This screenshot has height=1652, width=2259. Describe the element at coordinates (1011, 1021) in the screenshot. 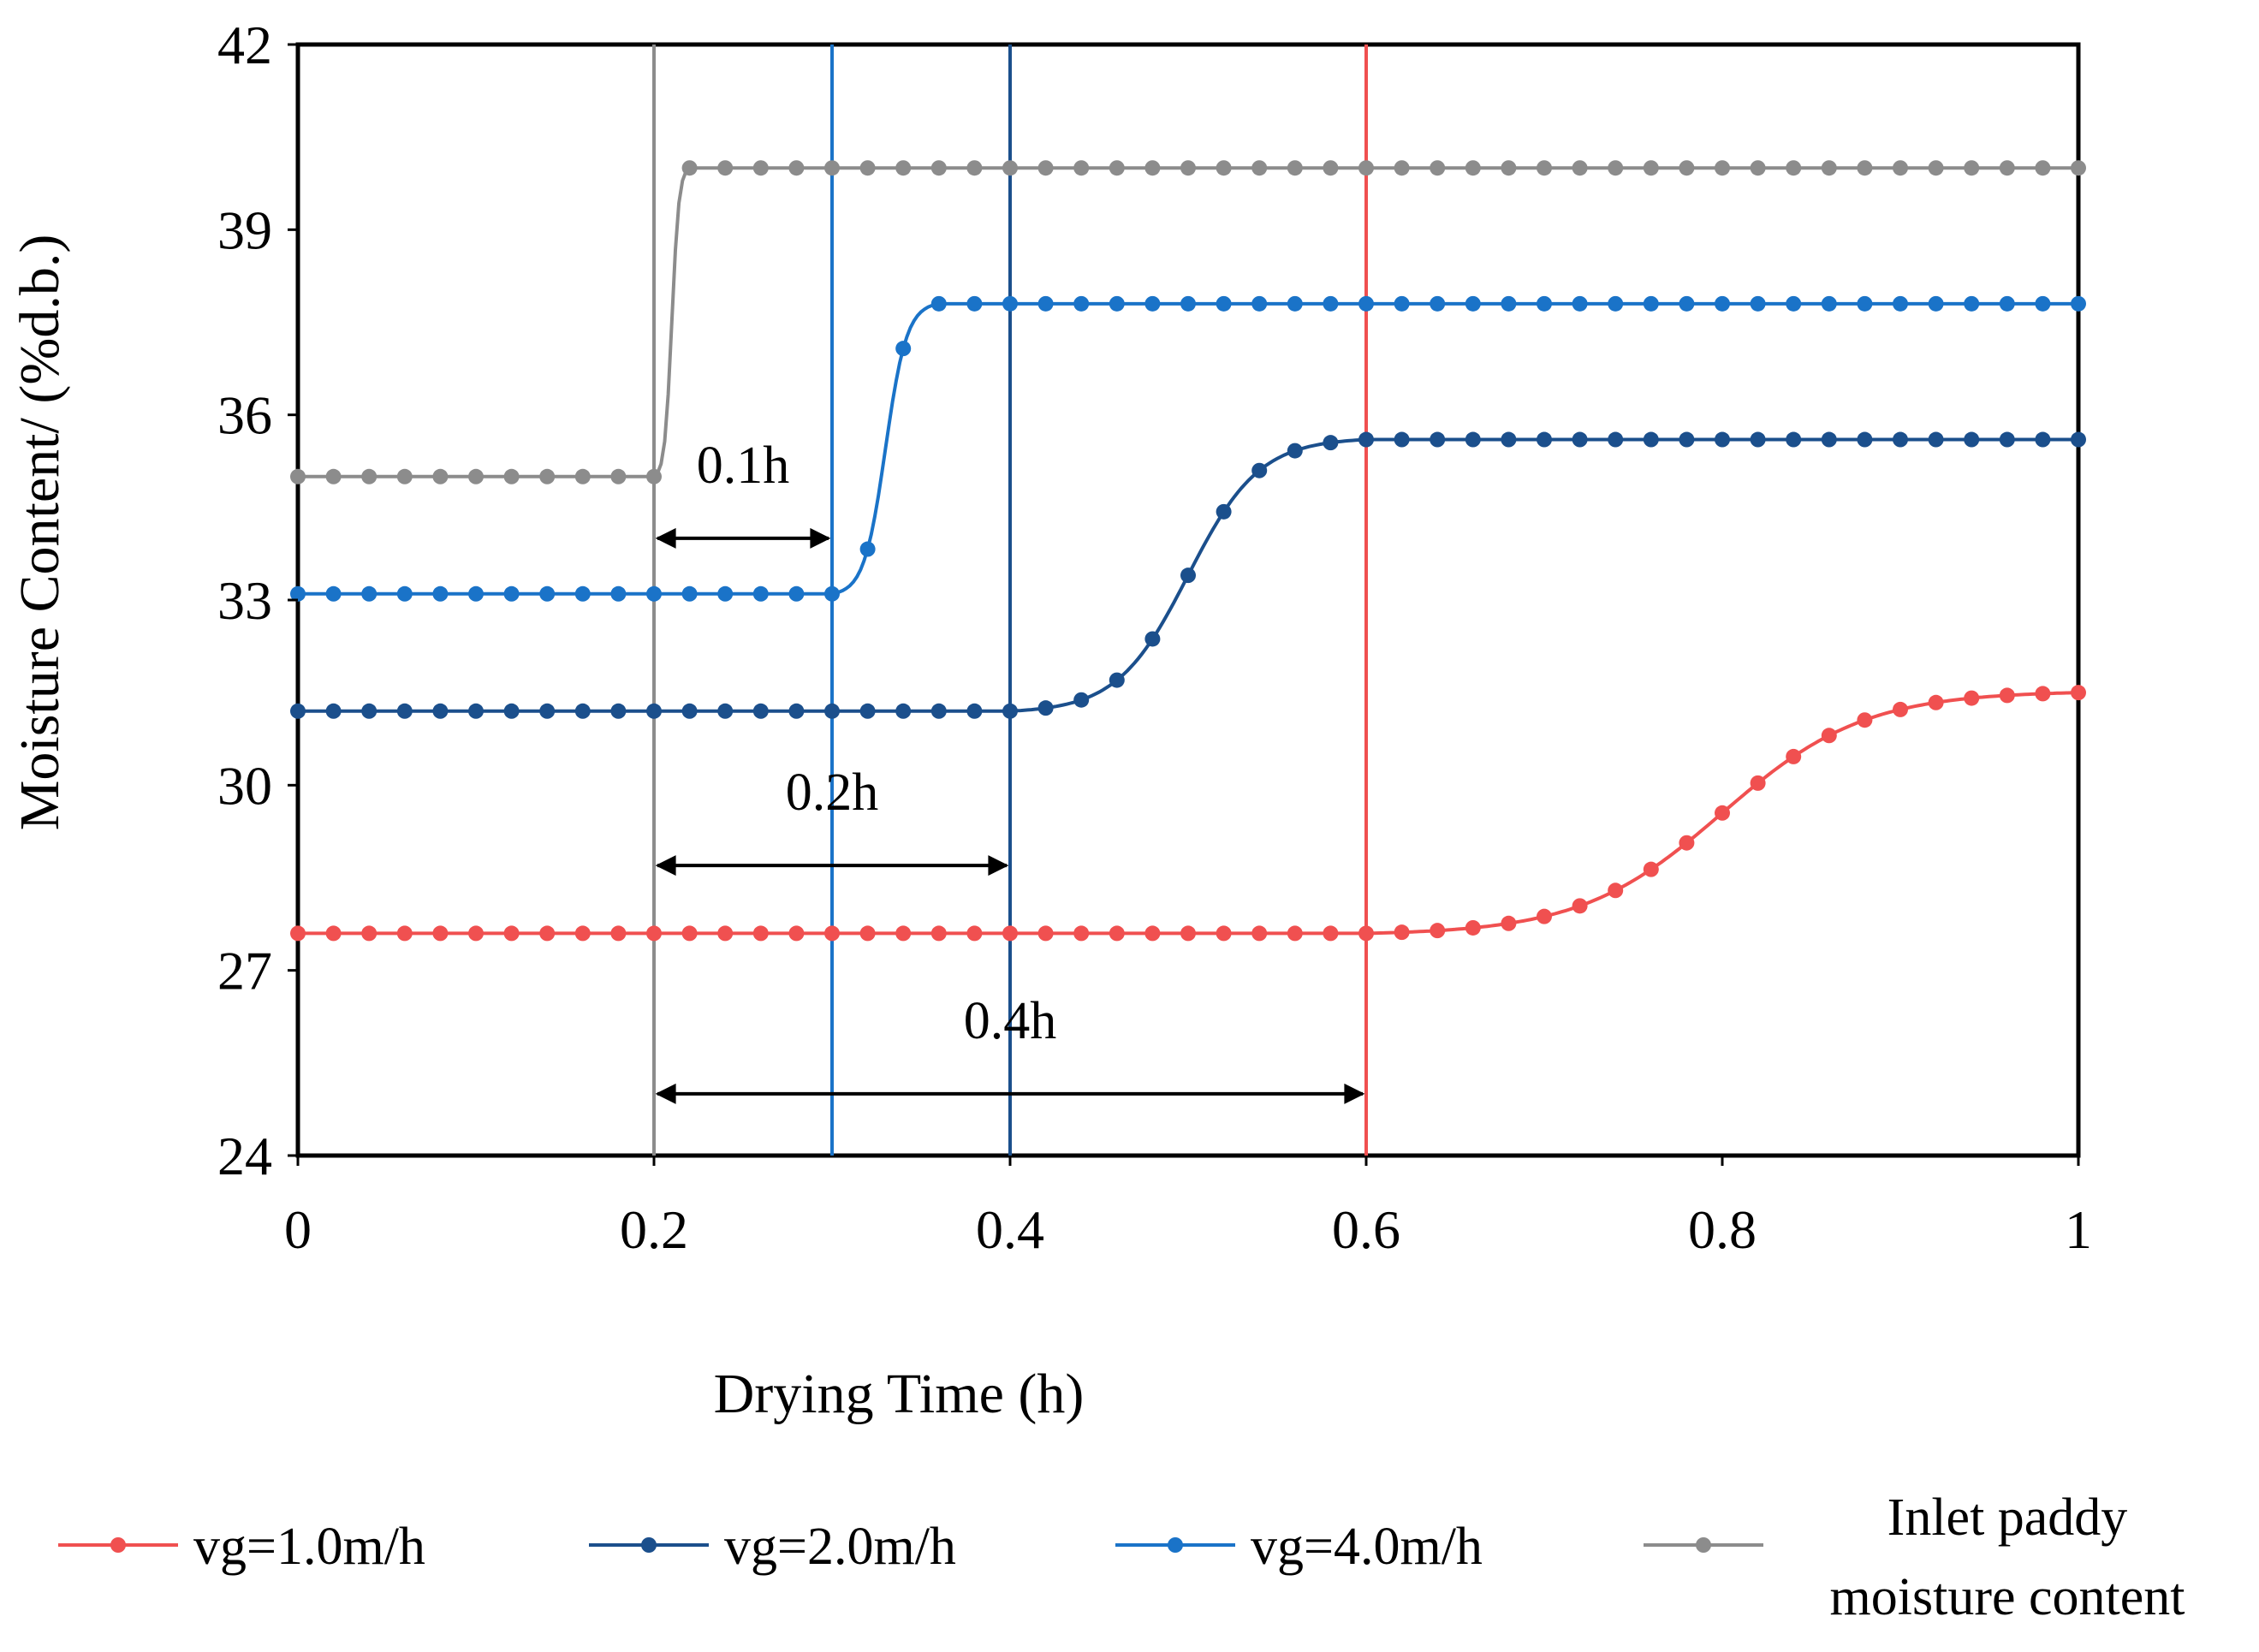

I see `duration-label: 0.4h` at that location.